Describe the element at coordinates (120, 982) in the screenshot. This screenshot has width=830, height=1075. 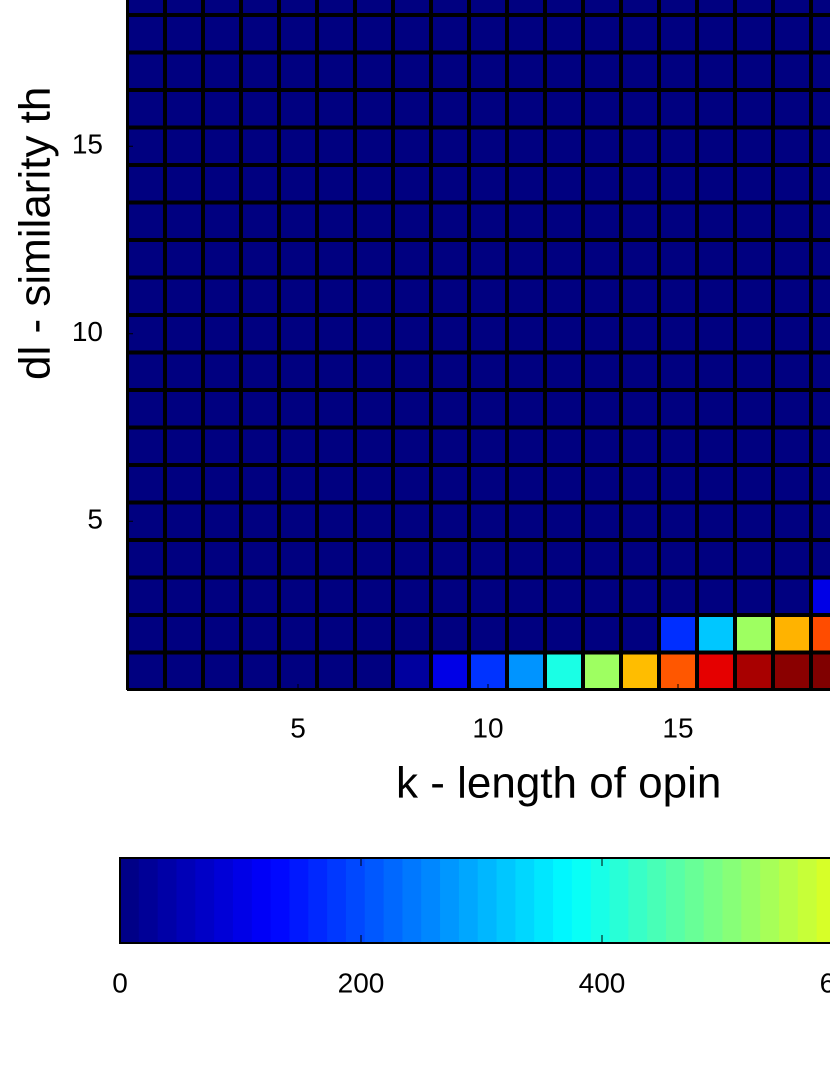
I see `colorbar-tick-label: 0` at that location.